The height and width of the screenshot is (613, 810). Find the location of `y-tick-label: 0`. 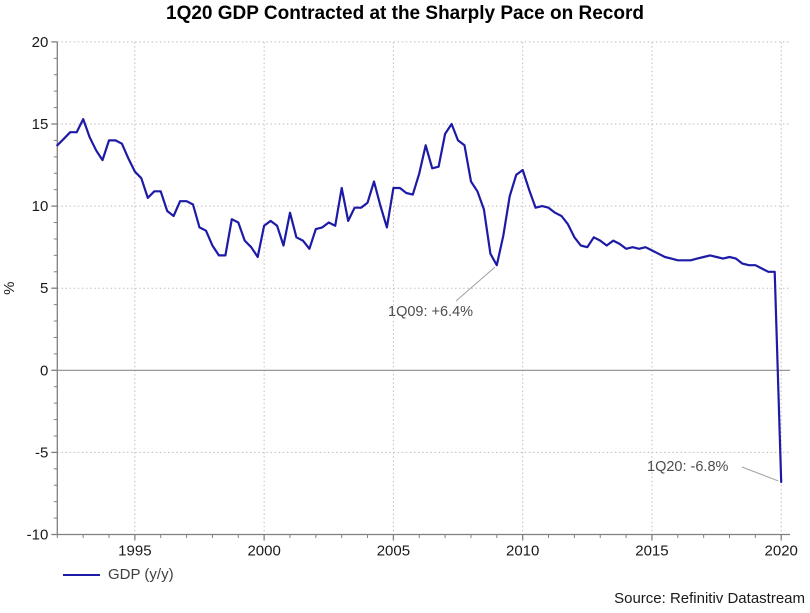

y-tick-label: 0 is located at coordinates (44, 370).